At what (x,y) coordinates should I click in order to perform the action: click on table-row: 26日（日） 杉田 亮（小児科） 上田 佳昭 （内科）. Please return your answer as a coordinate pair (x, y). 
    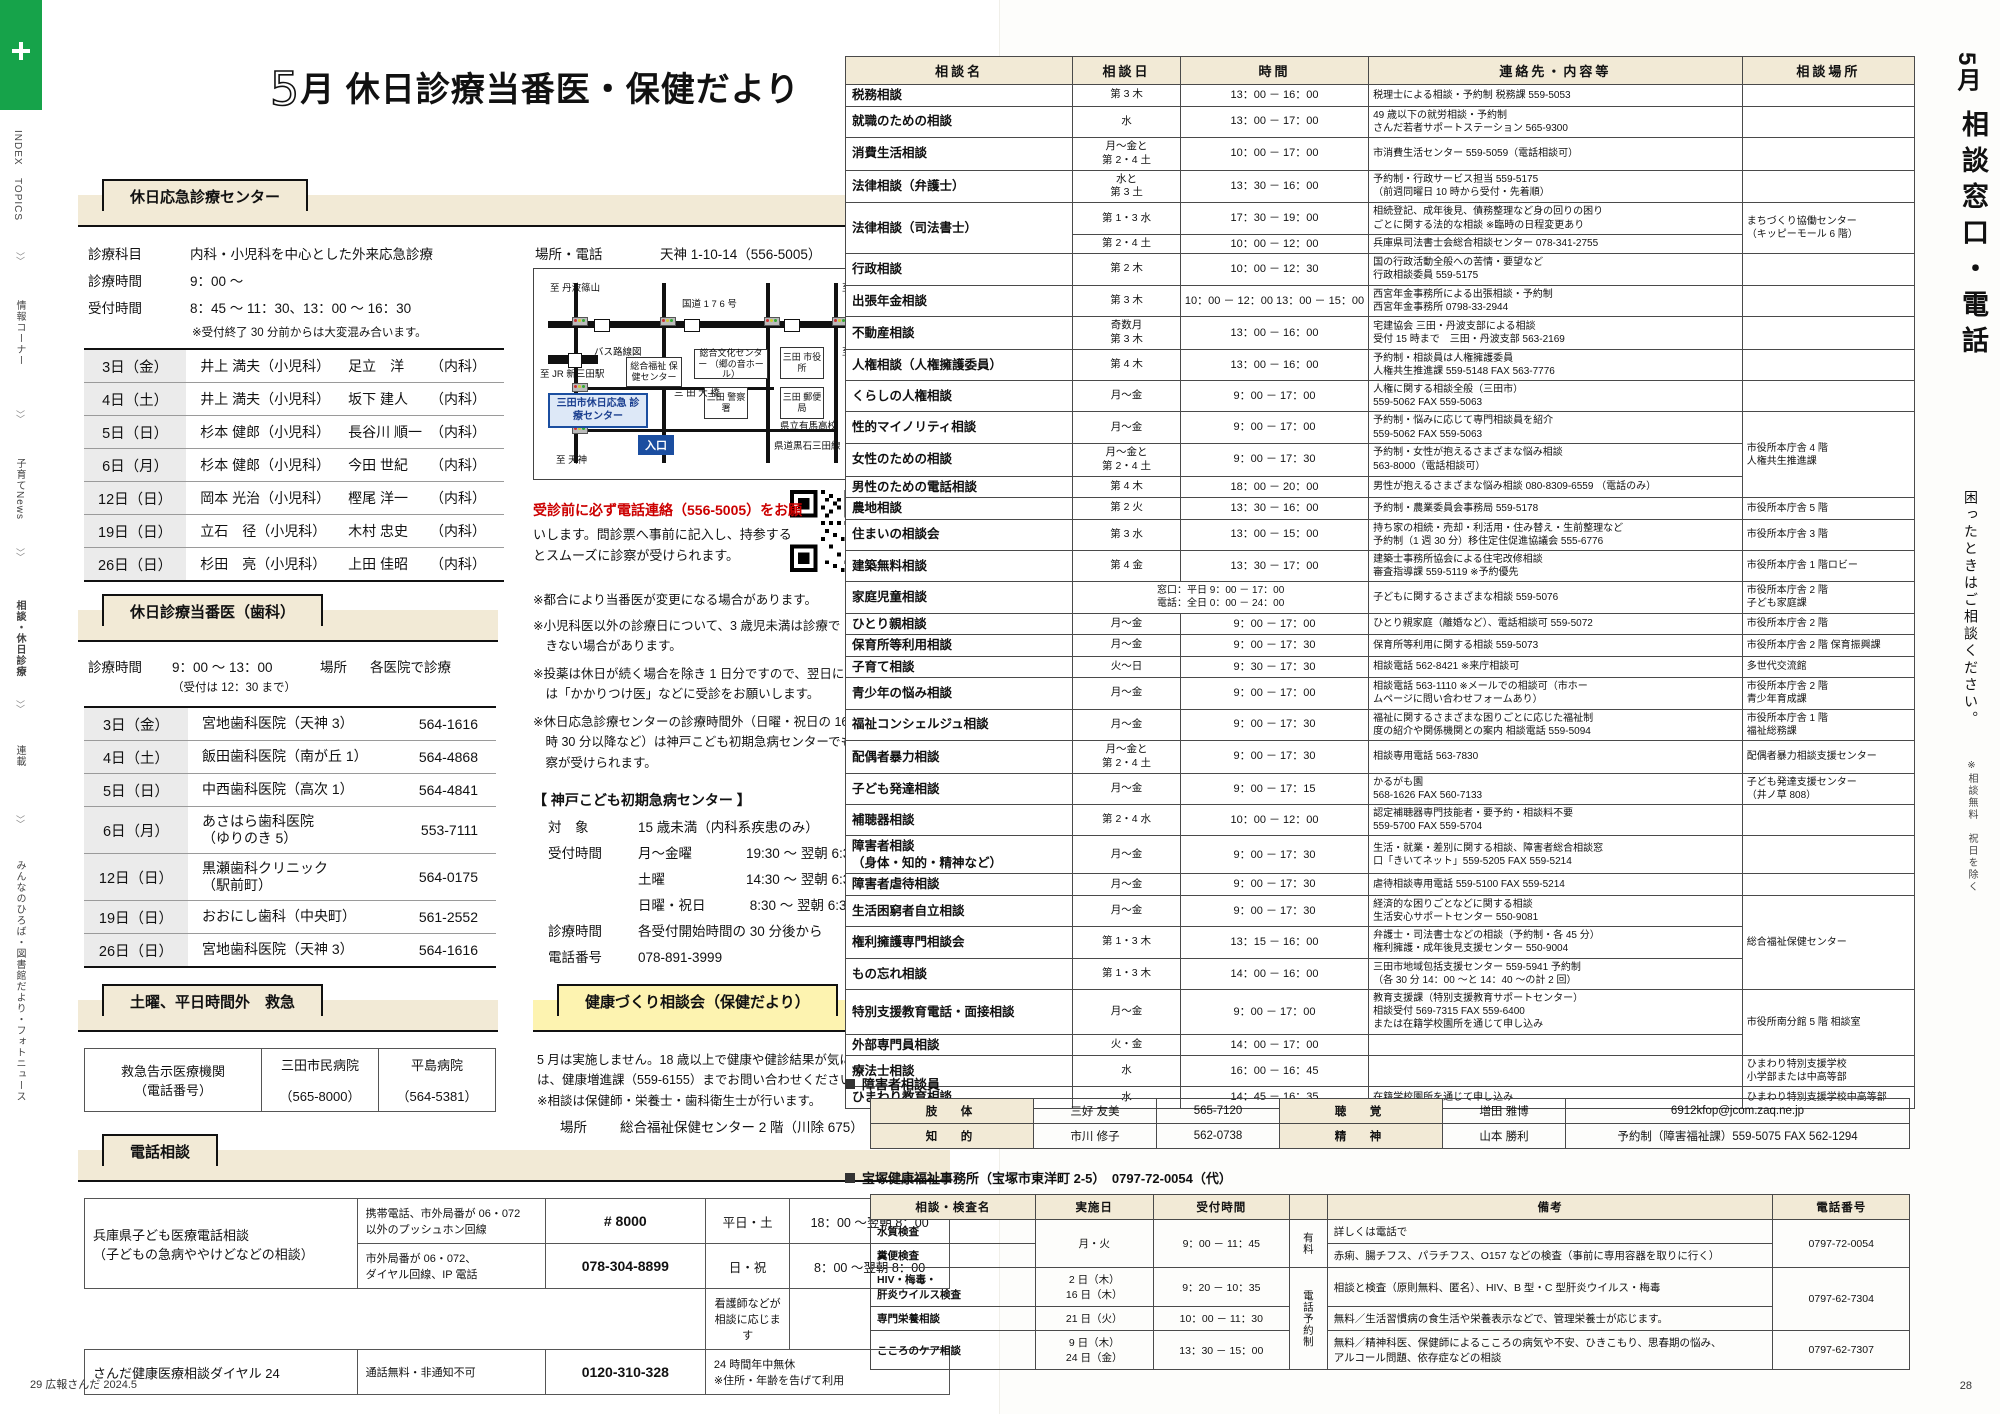
    Looking at the image, I should click on (294, 564).